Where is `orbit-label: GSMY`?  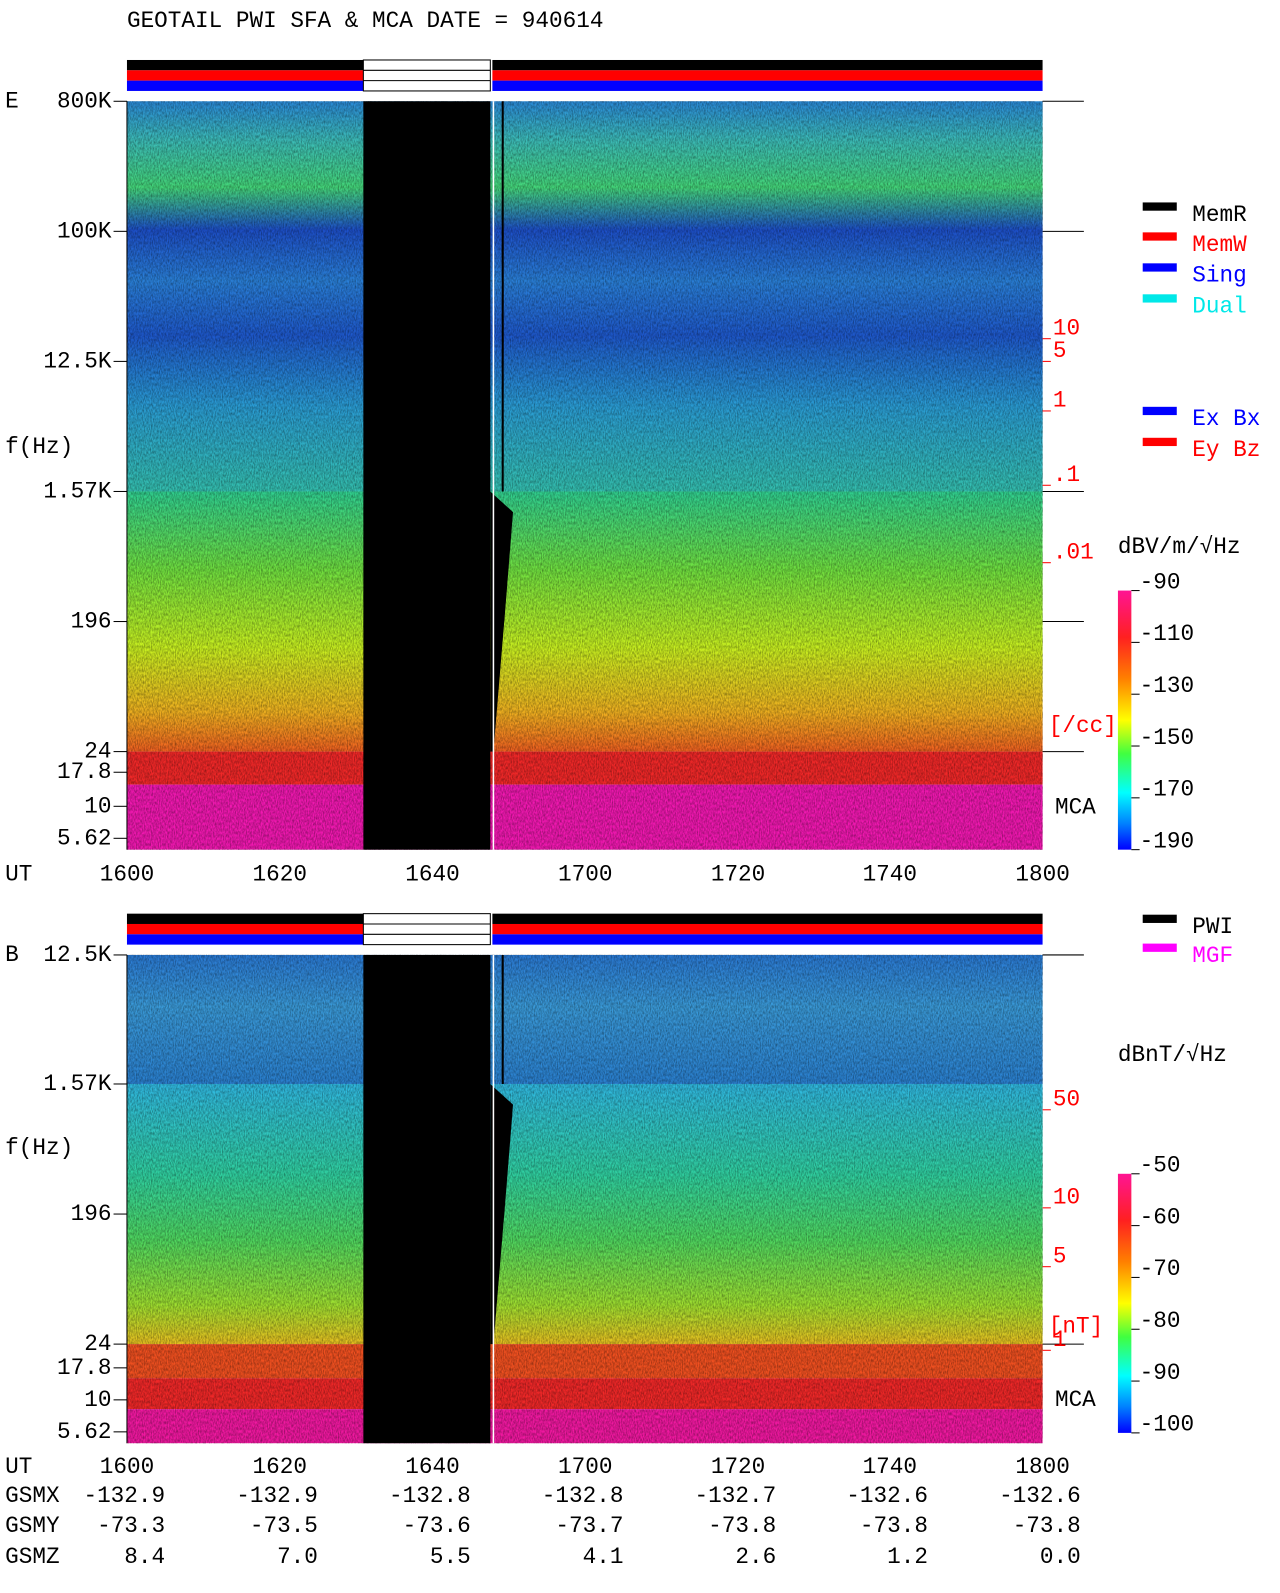
orbit-label: GSMY is located at coordinates (32, 1526).